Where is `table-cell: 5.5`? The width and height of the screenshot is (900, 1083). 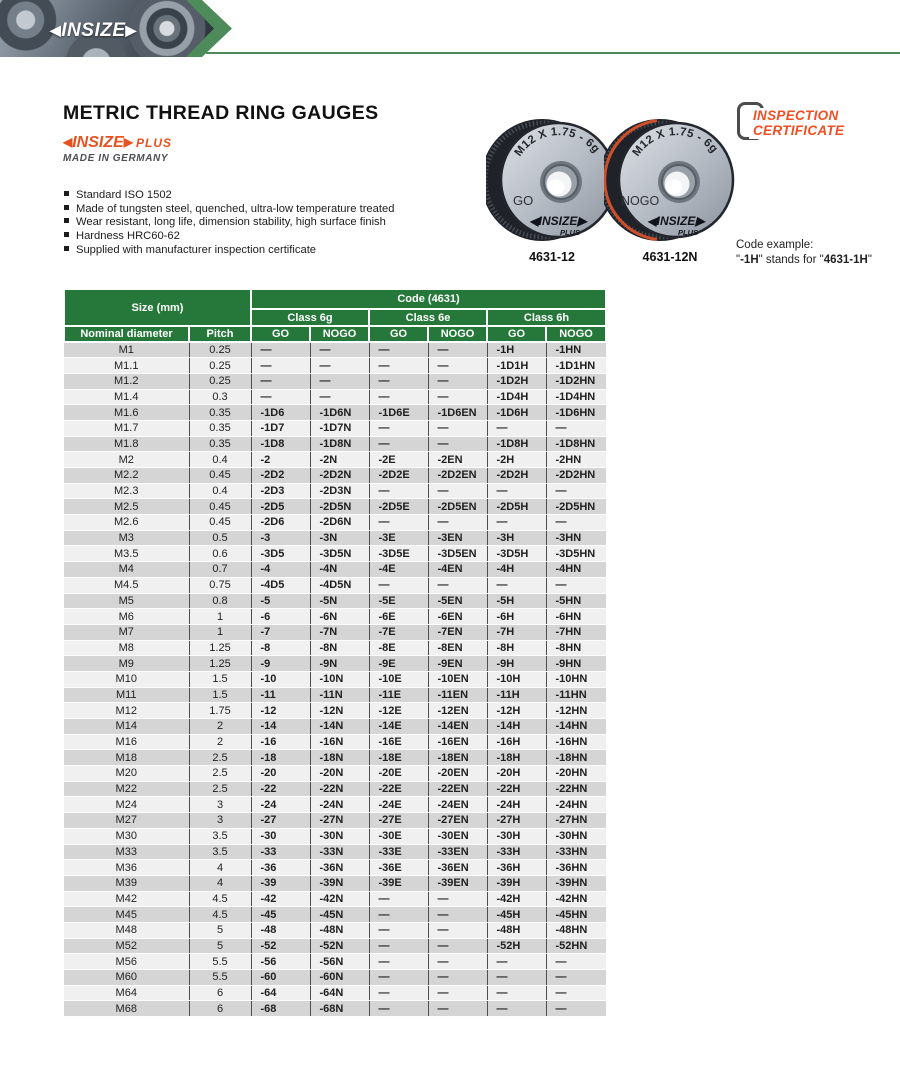 table-cell: 5.5 is located at coordinates (219, 961).